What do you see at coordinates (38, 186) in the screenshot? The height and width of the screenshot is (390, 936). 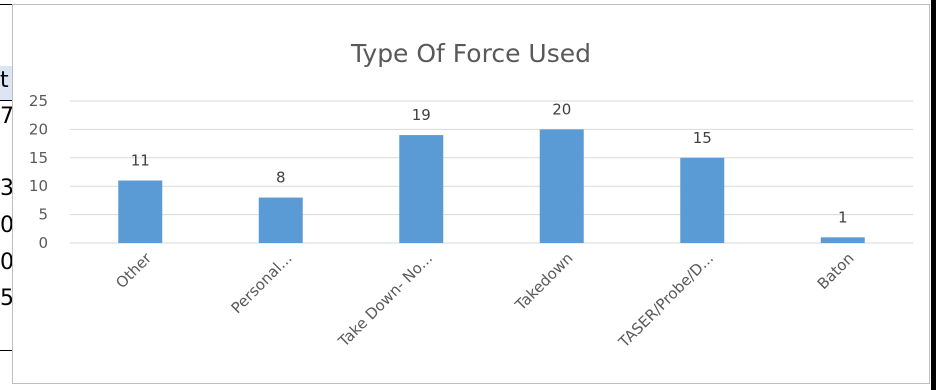 I see `y-tick-label: 10` at bounding box center [38, 186].